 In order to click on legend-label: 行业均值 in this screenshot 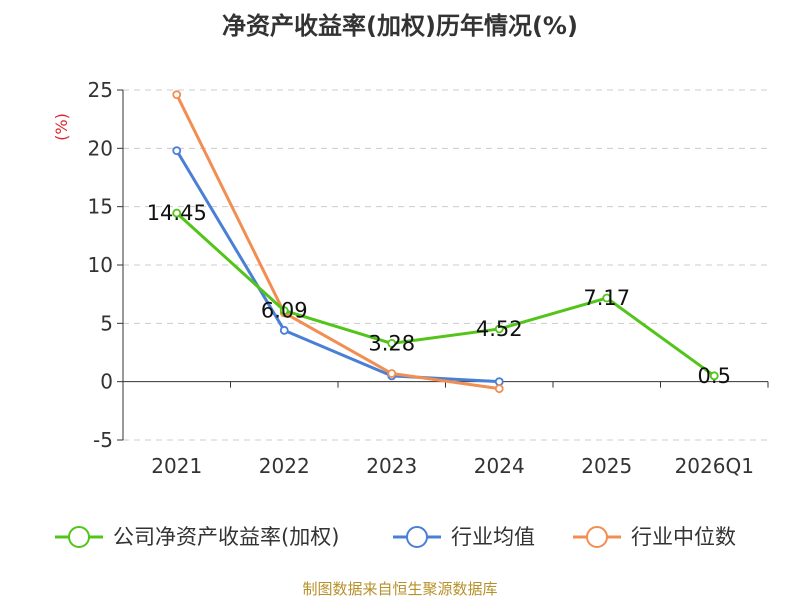, I will do `click(493, 537)`.